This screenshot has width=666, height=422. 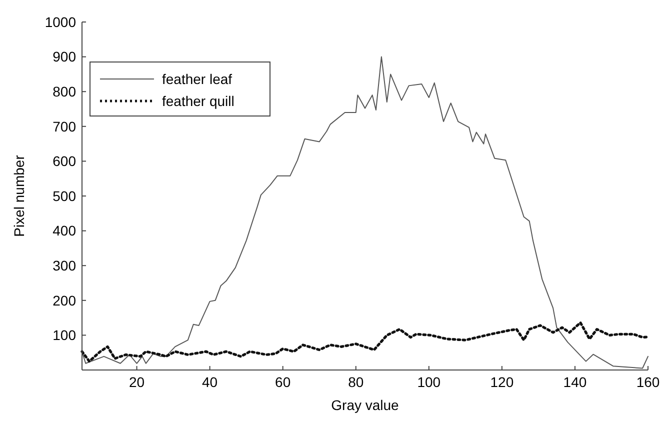 What do you see at coordinates (19, 195) in the screenshot?
I see `y-axis-title: Pixel number` at bounding box center [19, 195].